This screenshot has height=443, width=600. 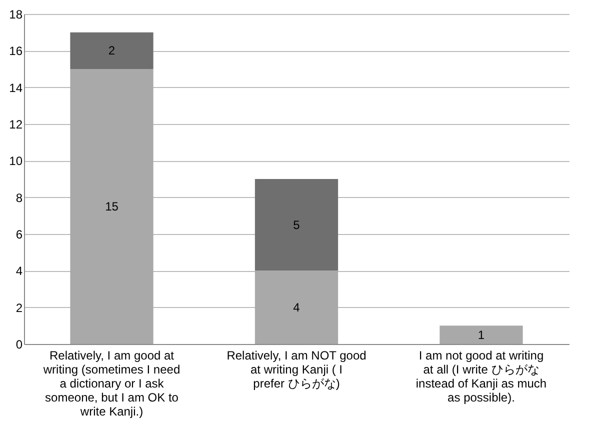 What do you see at coordinates (16, 51) in the screenshot?
I see `y-tick-label: 16` at bounding box center [16, 51].